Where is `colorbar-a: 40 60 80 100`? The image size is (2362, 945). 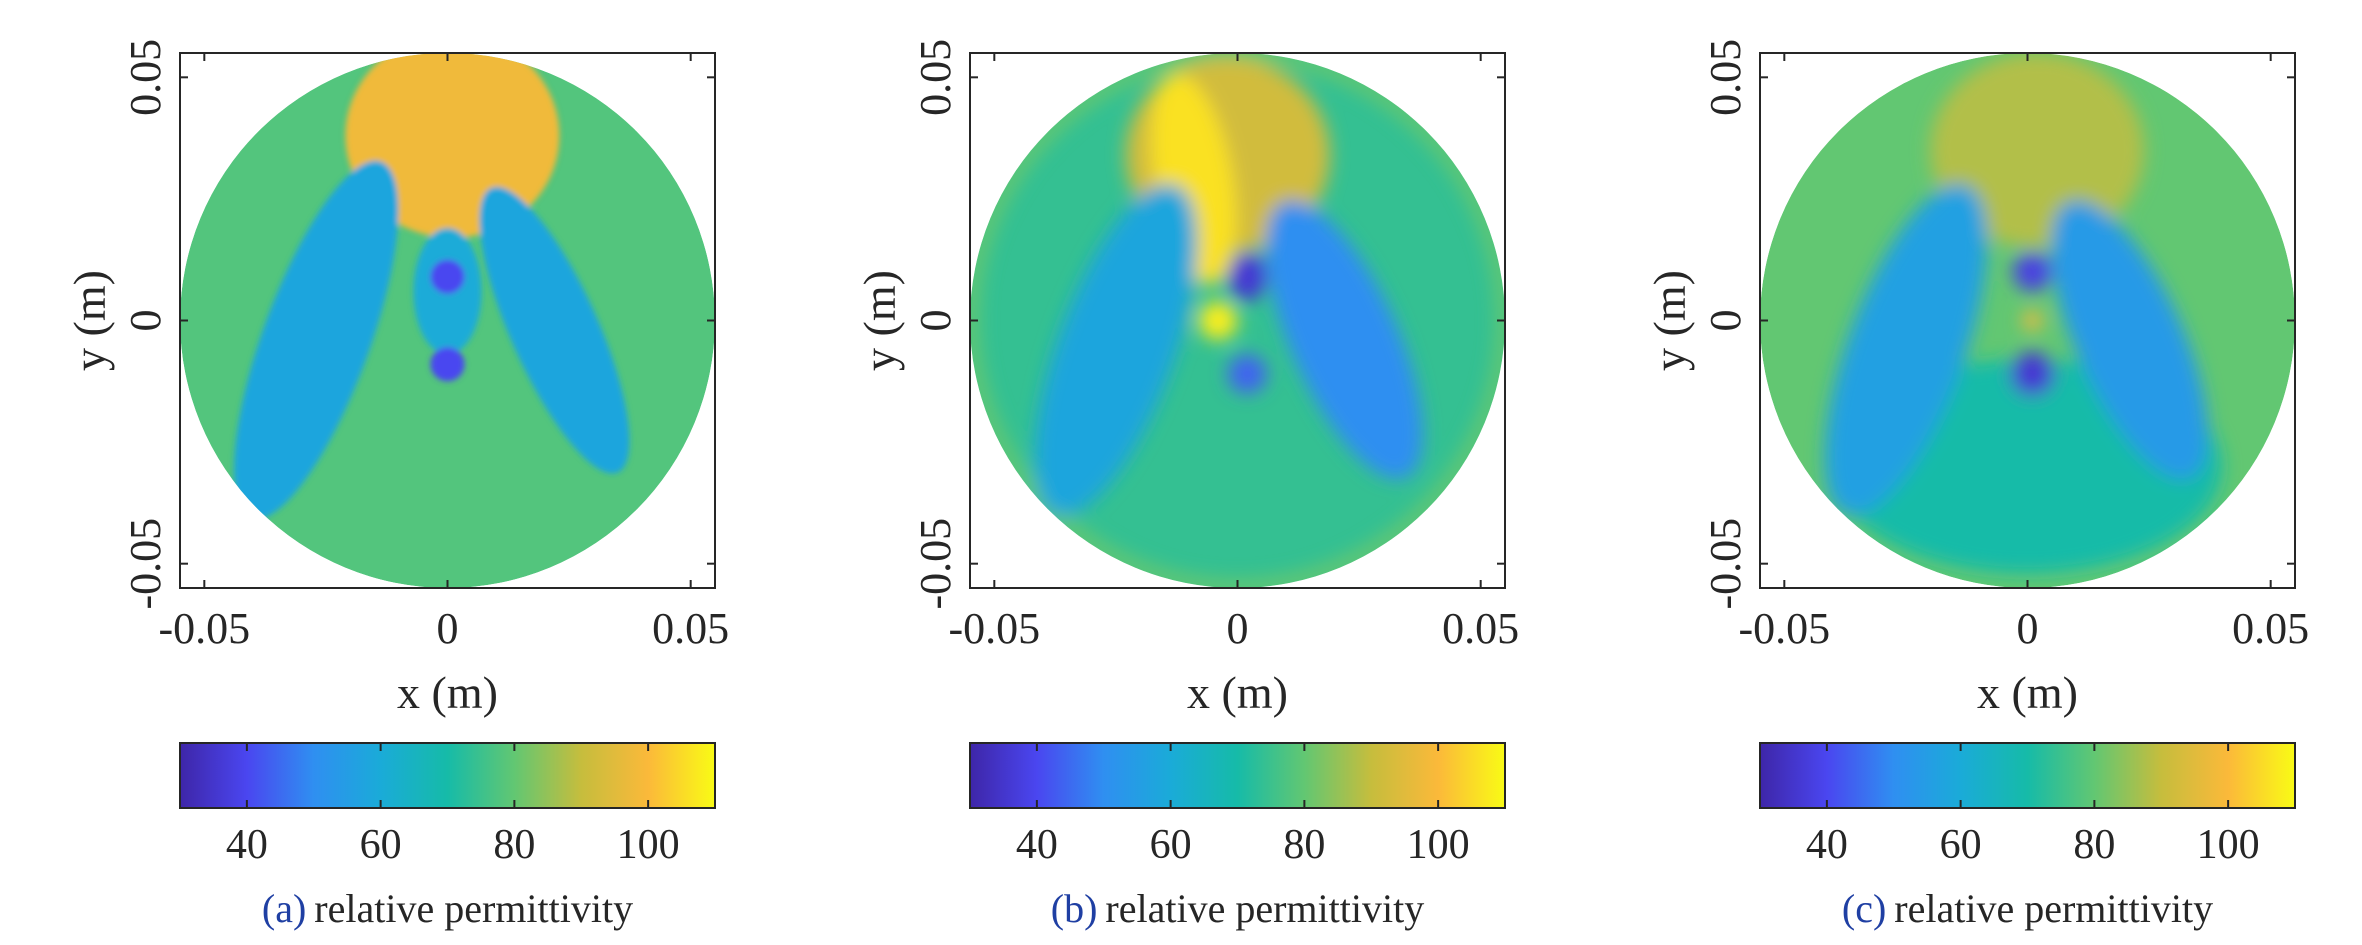 colorbar-a: 40 60 80 100 is located at coordinates (447, 805).